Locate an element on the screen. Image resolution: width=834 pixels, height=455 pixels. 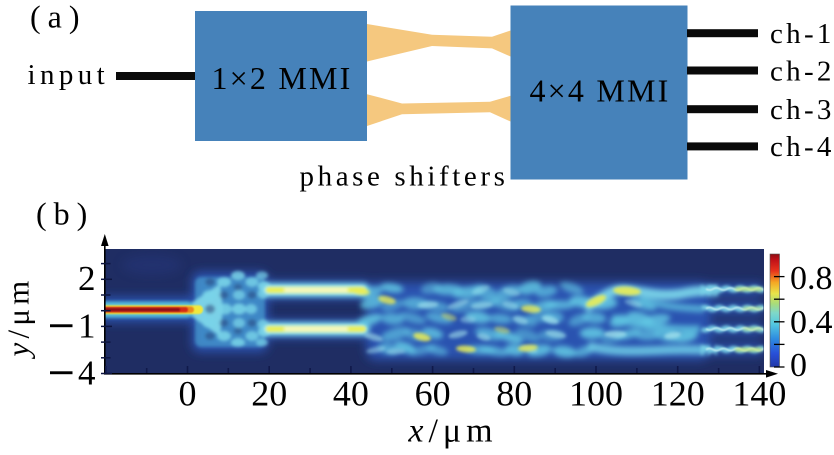
svg-text: 60 is located at coordinates (433, 394).